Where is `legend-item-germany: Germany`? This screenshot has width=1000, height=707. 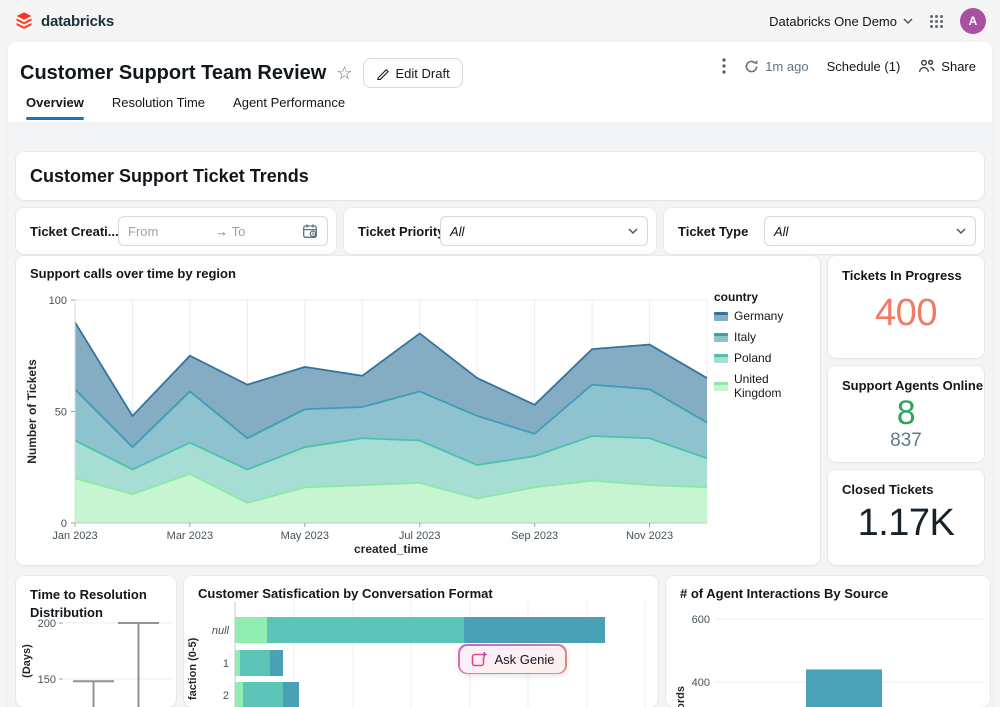 legend-item-germany: Germany is located at coordinates (764, 316).